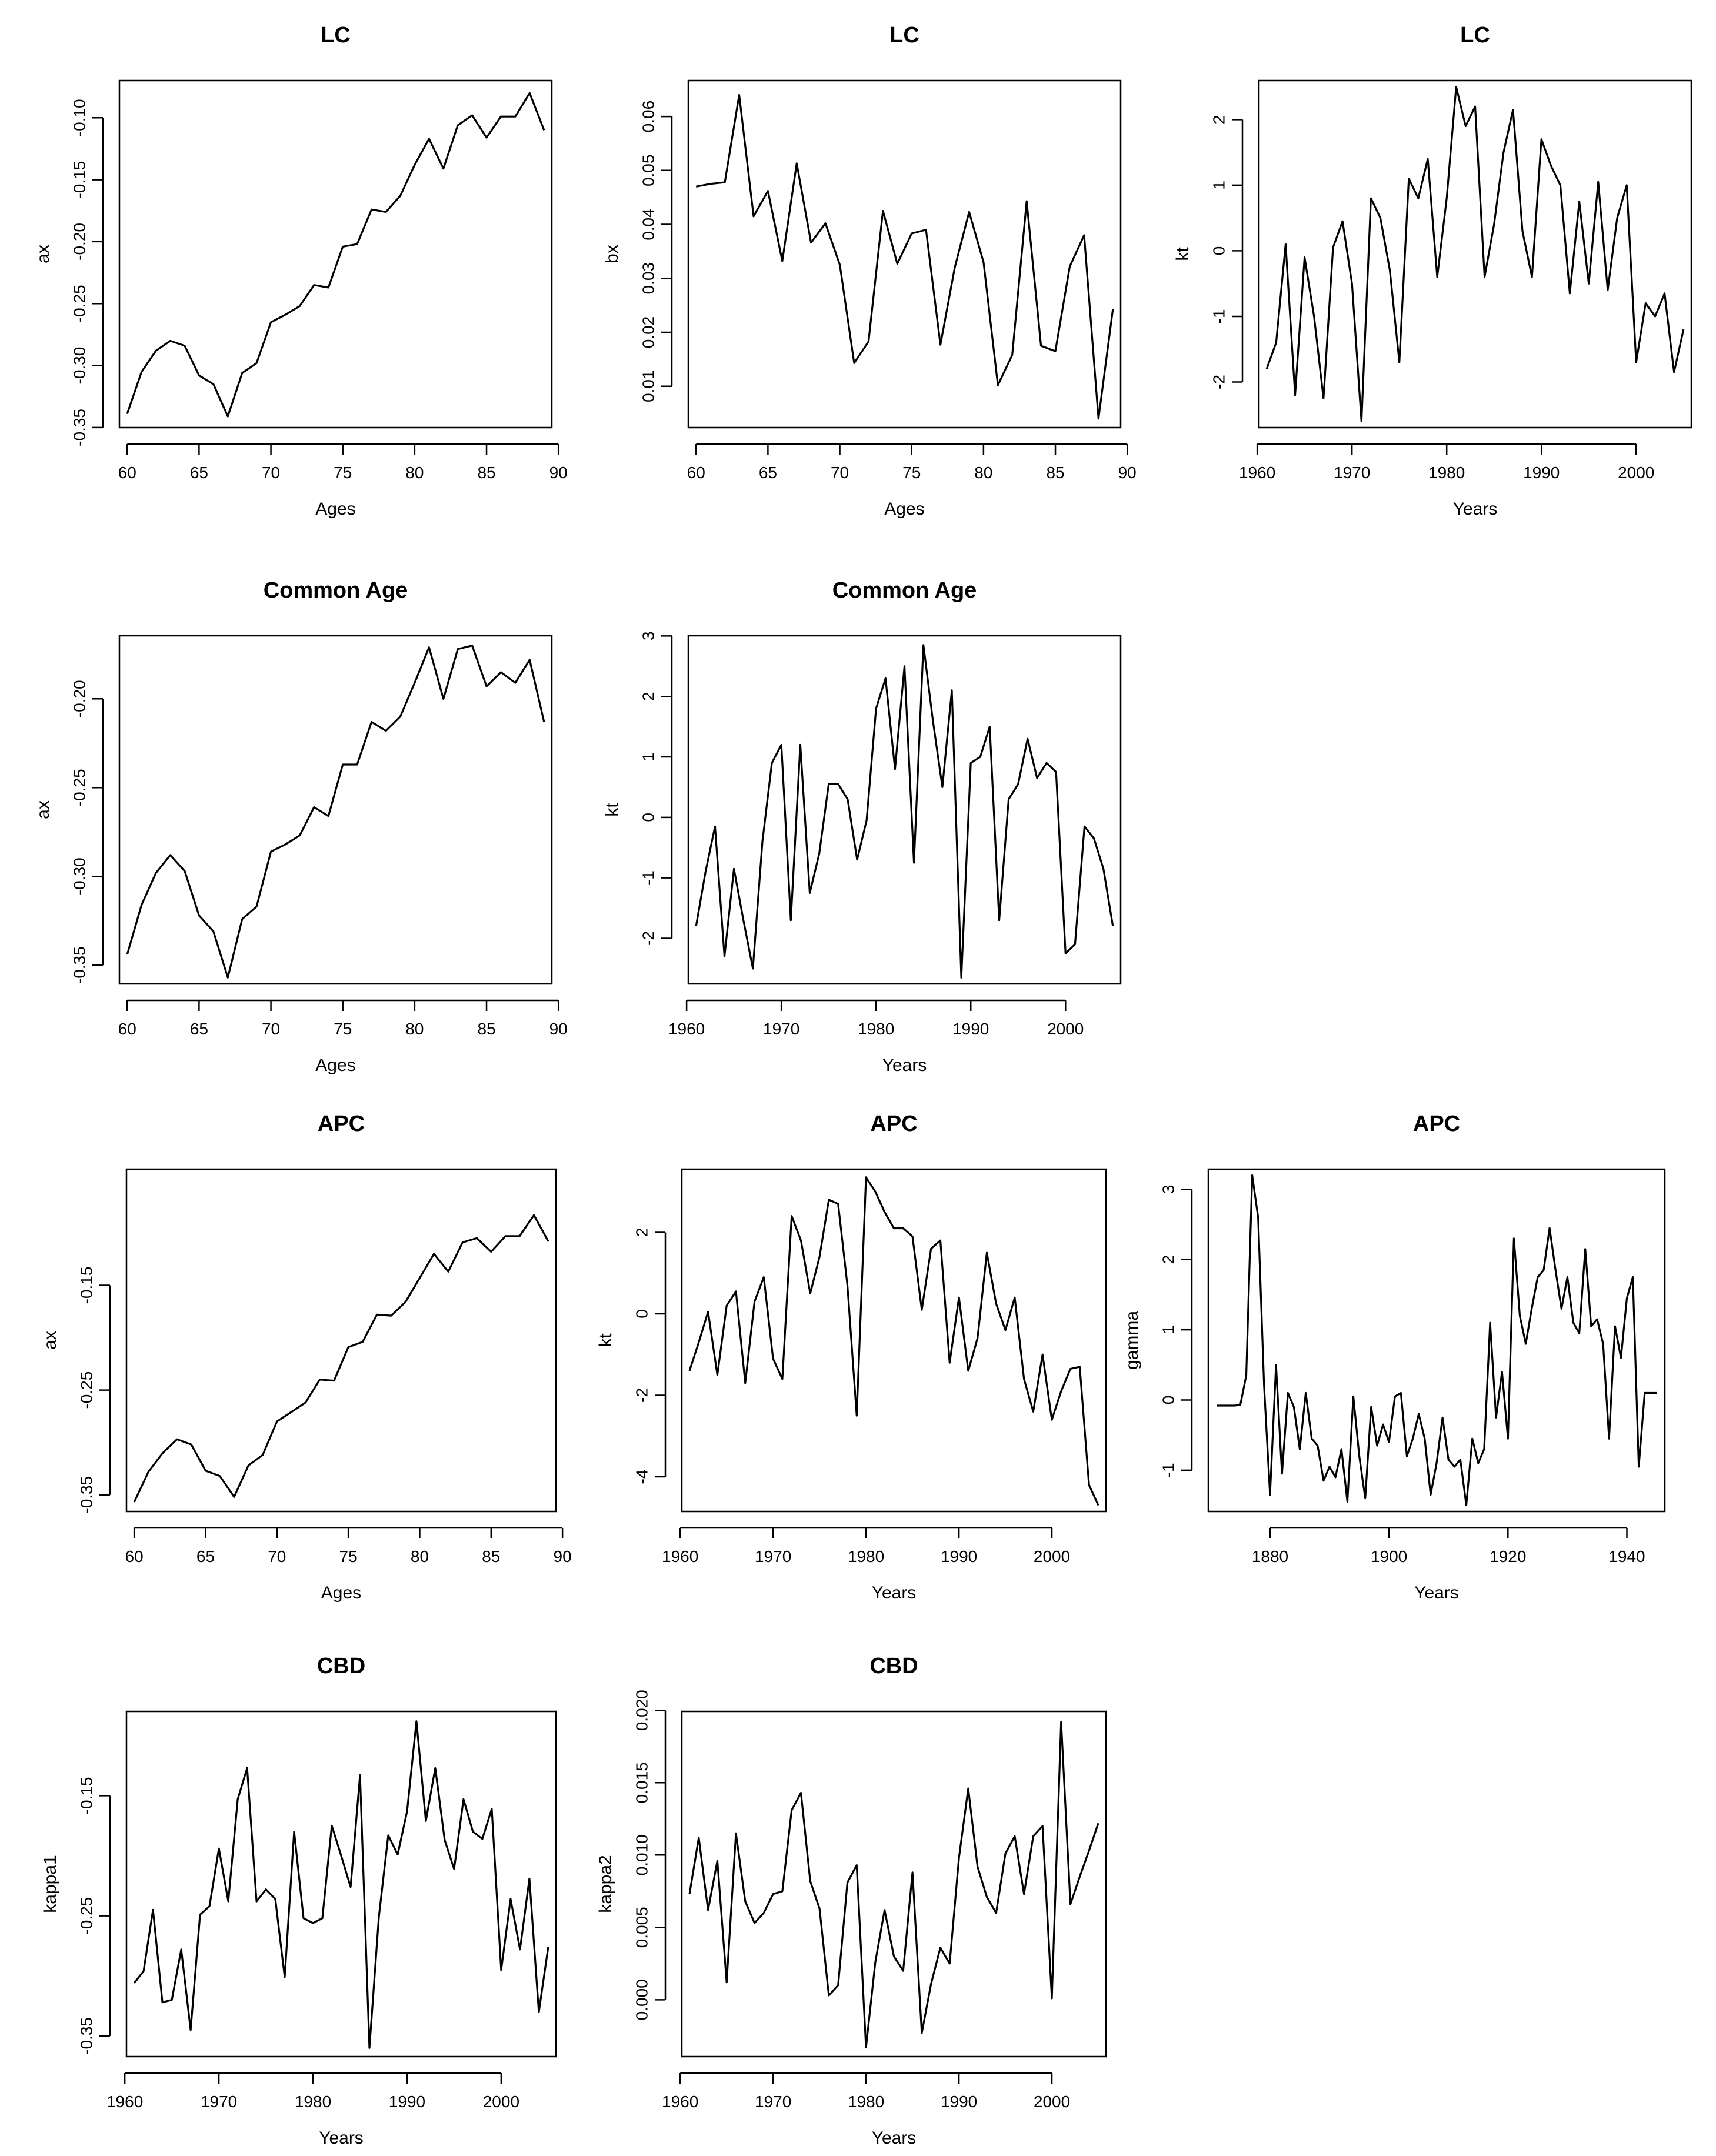  Describe the element at coordinates (648, 278) in the screenshot. I see `y-tick-label: 0.03` at that location.